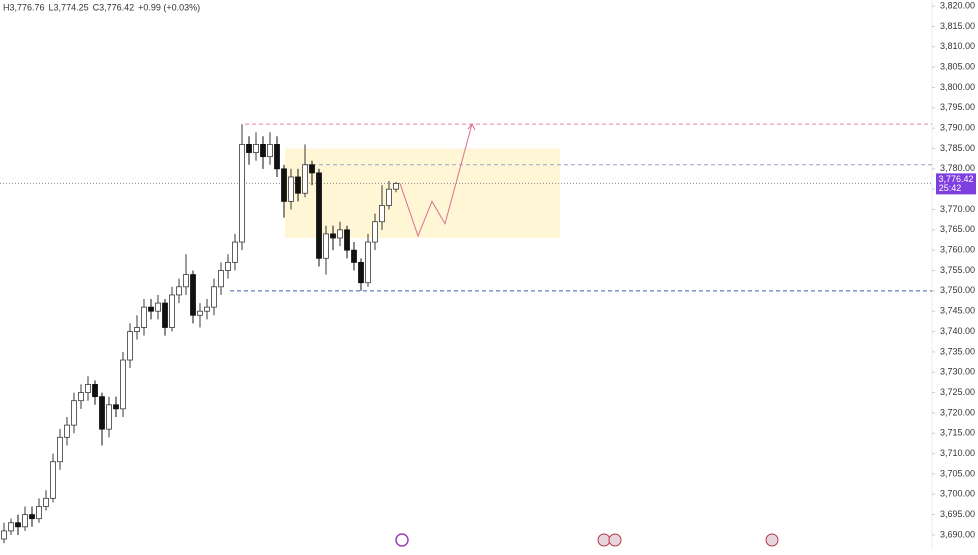  Describe the element at coordinates (957, 209) in the screenshot. I see `y-tick-label: 3,770.00` at that location.